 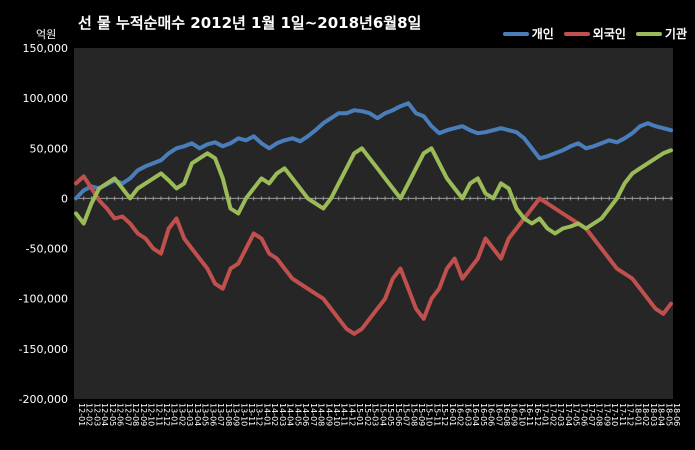 I want to click on x-tick-label: 16-04, so click(x=475, y=414).